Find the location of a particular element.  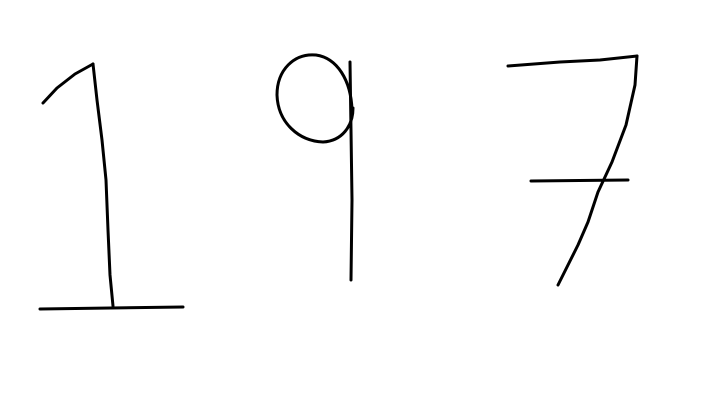

digit-7-top-stroke is located at coordinates (572, 61).